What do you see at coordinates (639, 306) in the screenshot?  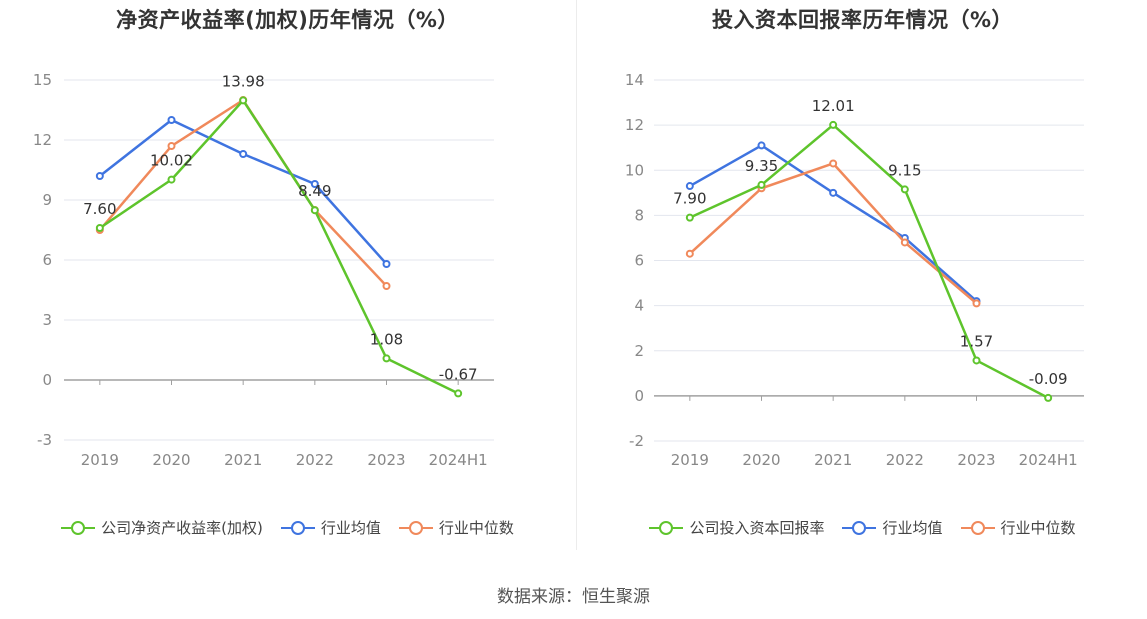 I see `y-tick-label: 4` at bounding box center [639, 306].